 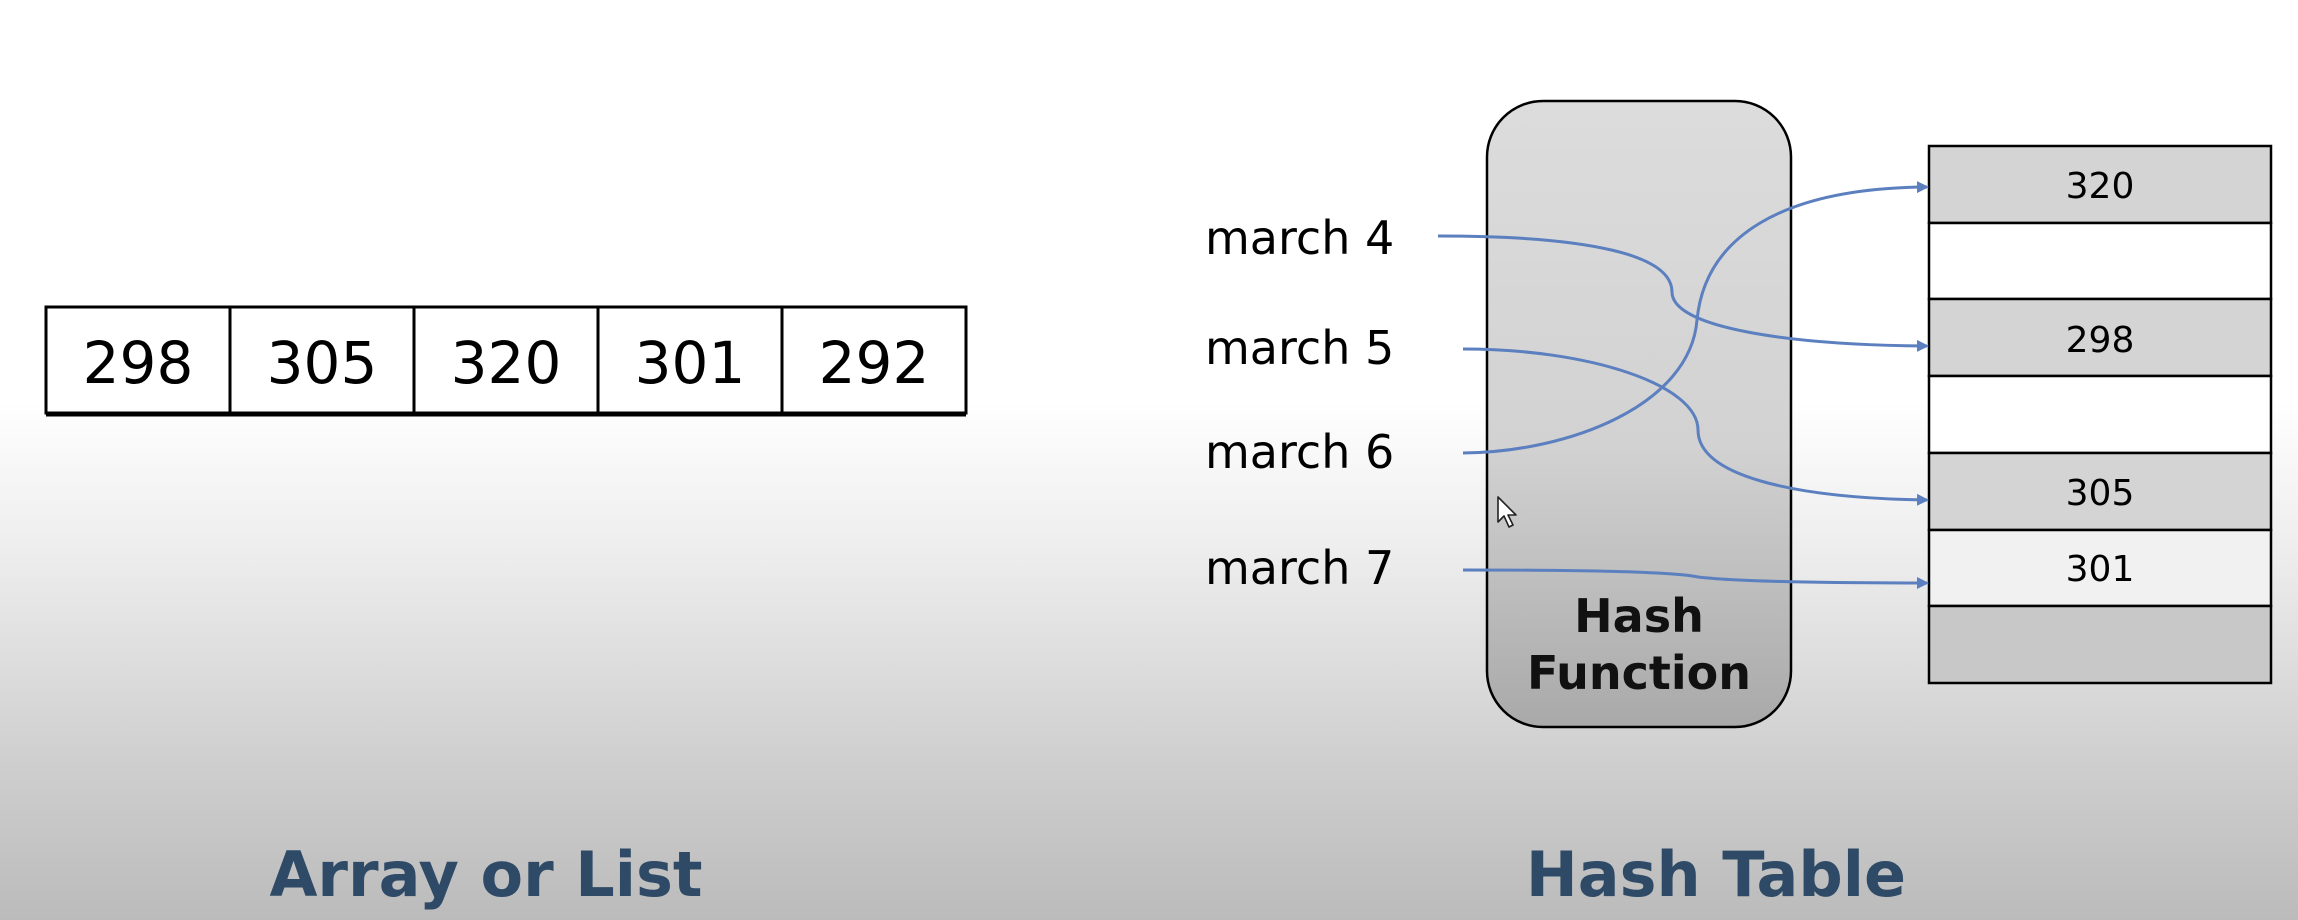 I want to click on array-cell-value: 305, so click(x=322, y=363).